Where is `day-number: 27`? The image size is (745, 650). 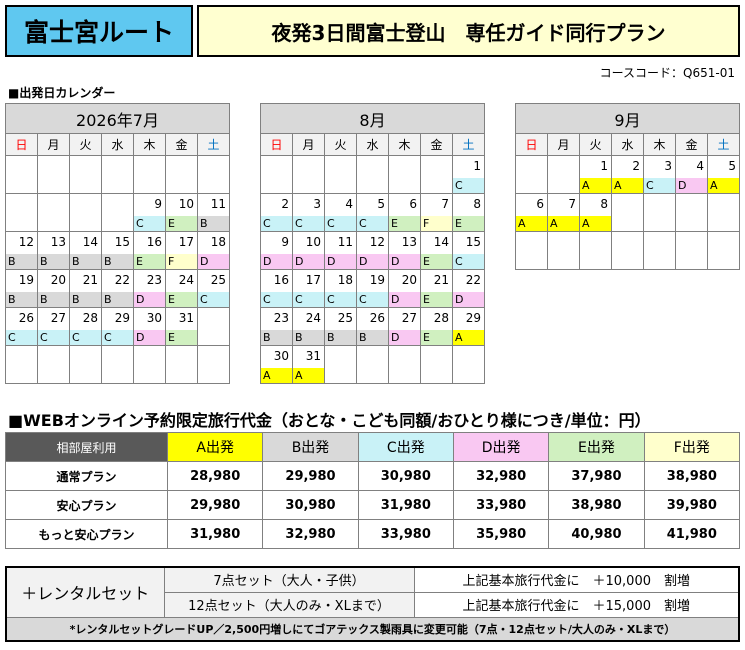 day-number: 27 is located at coordinates (409, 318).